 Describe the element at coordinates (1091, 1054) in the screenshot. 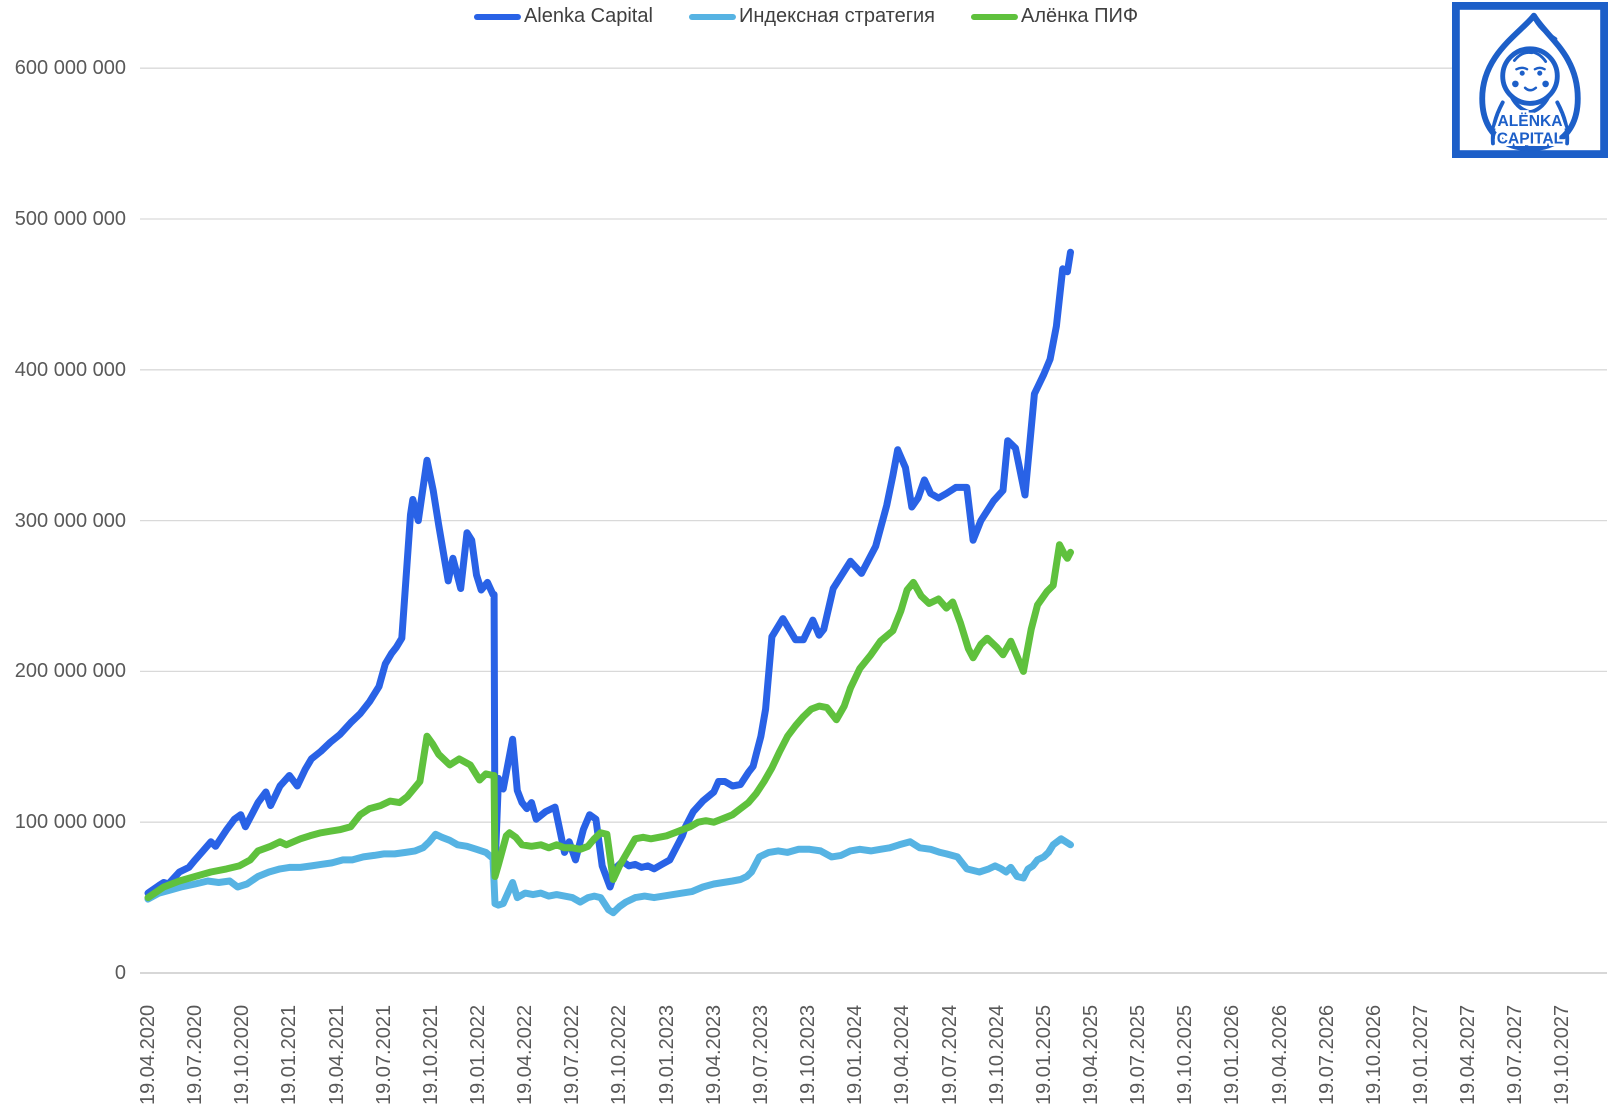

I see `x-axis-label: 19.04.2025` at that location.